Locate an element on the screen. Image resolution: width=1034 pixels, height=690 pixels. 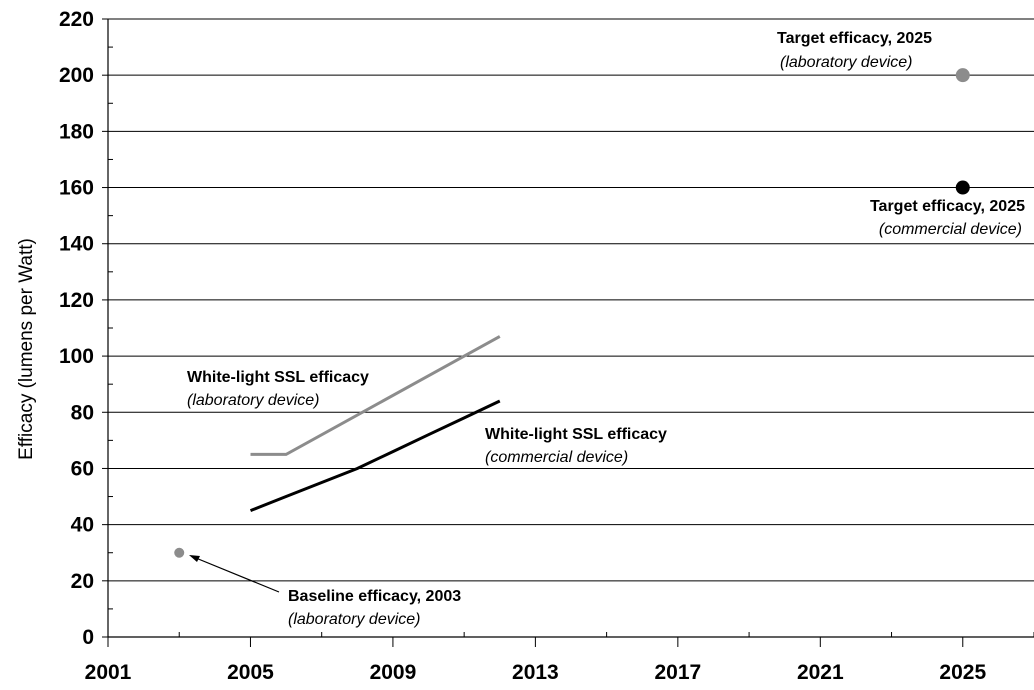
annotation-lab-series-subtitle: (laboratory device) is located at coordinates (253, 400).